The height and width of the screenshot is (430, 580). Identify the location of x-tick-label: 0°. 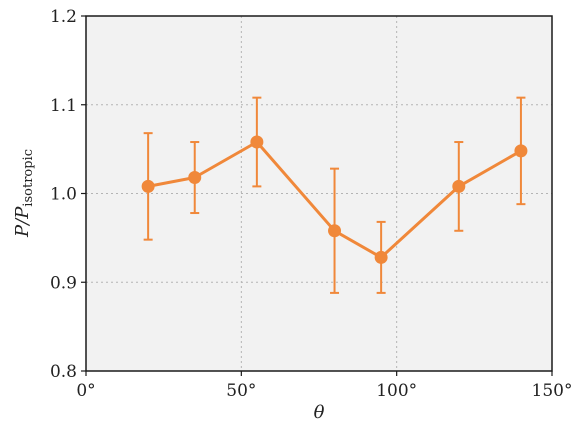
(85, 391).